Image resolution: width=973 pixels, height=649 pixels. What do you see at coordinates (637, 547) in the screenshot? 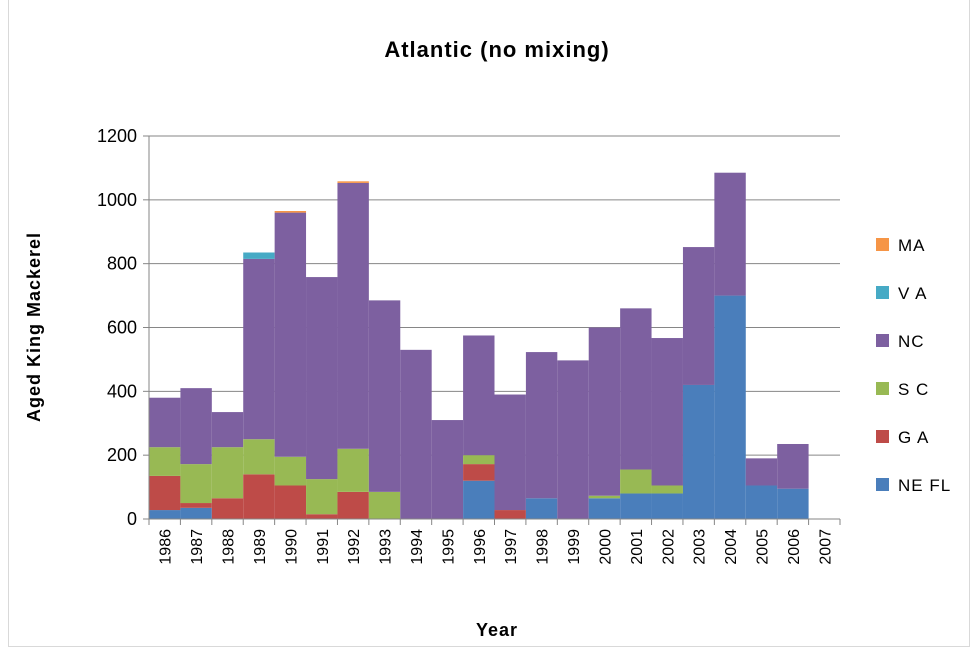
I see `x-tick-label: 2001` at bounding box center [637, 547].